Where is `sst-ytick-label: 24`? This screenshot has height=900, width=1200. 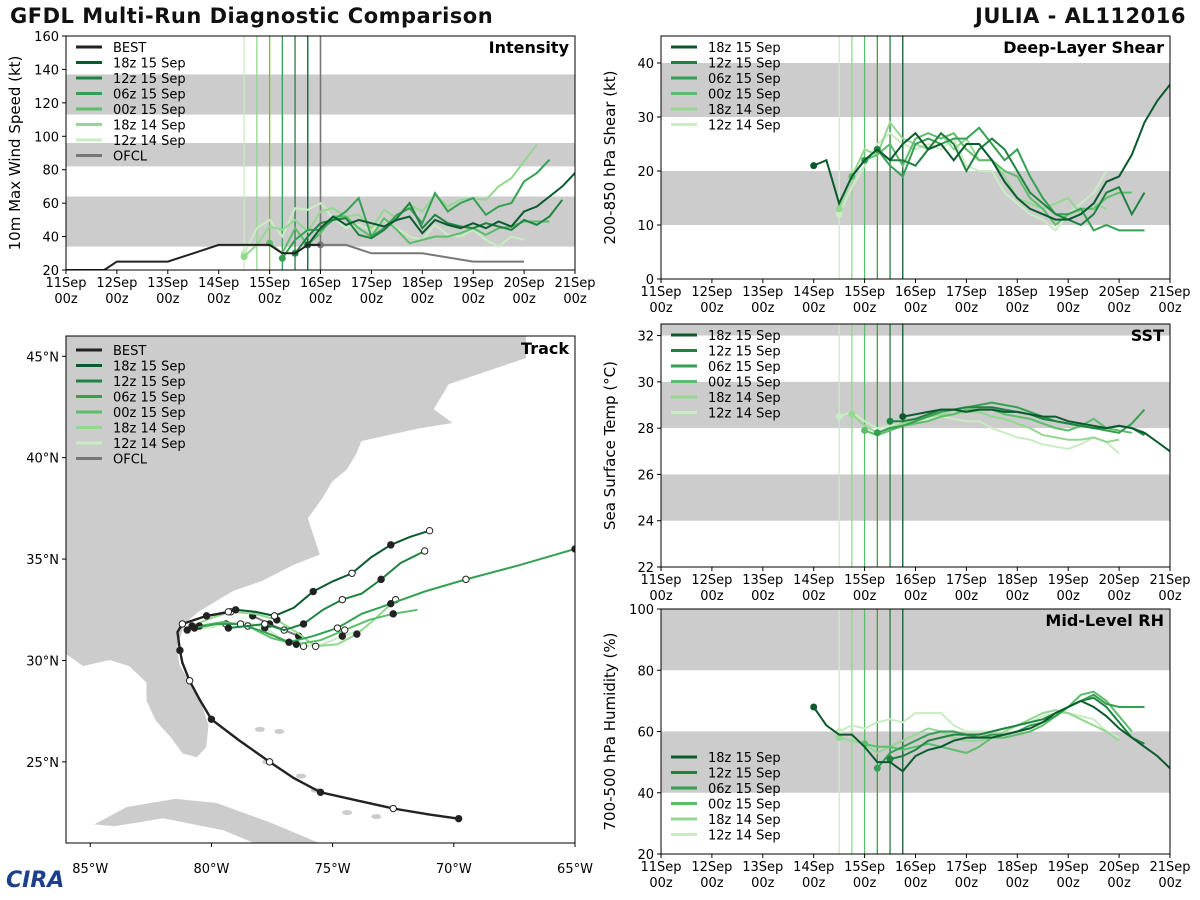 sst-ytick-label: 24 is located at coordinates (645, 522).